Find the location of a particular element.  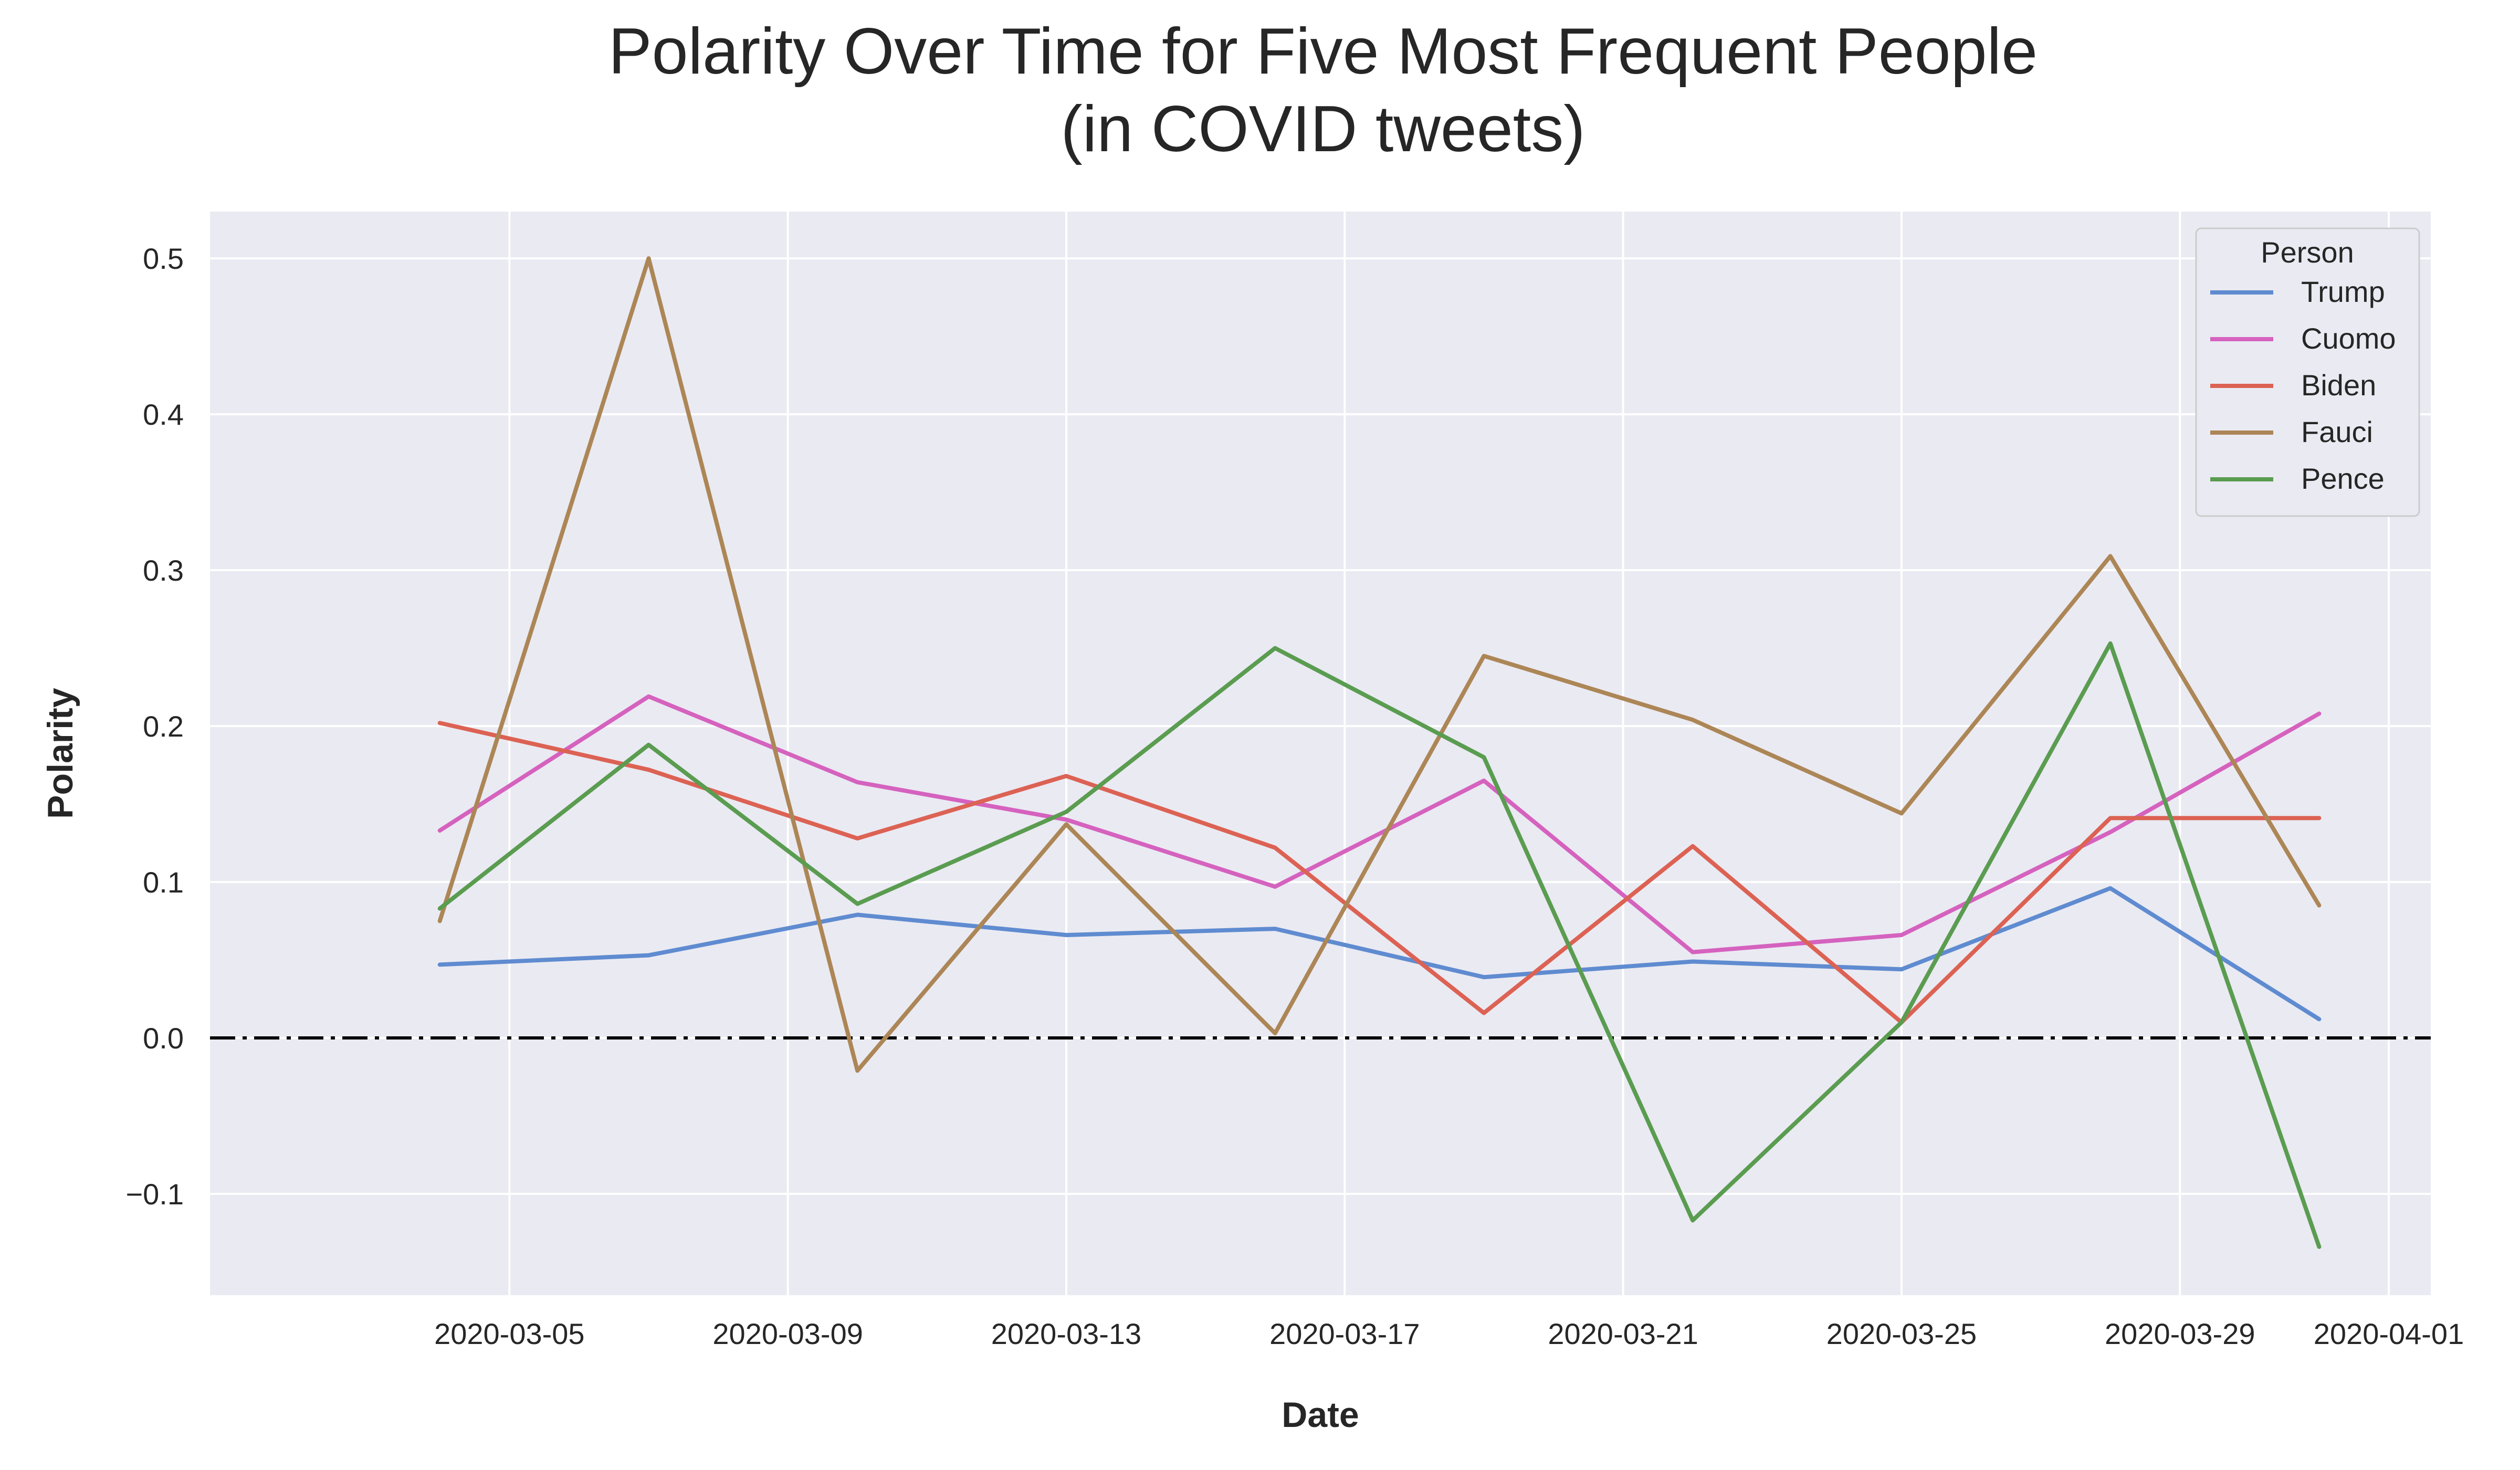

legend-items: Trump Cuomo Biden Fauci Pence is located at coordinates (2303, 385).